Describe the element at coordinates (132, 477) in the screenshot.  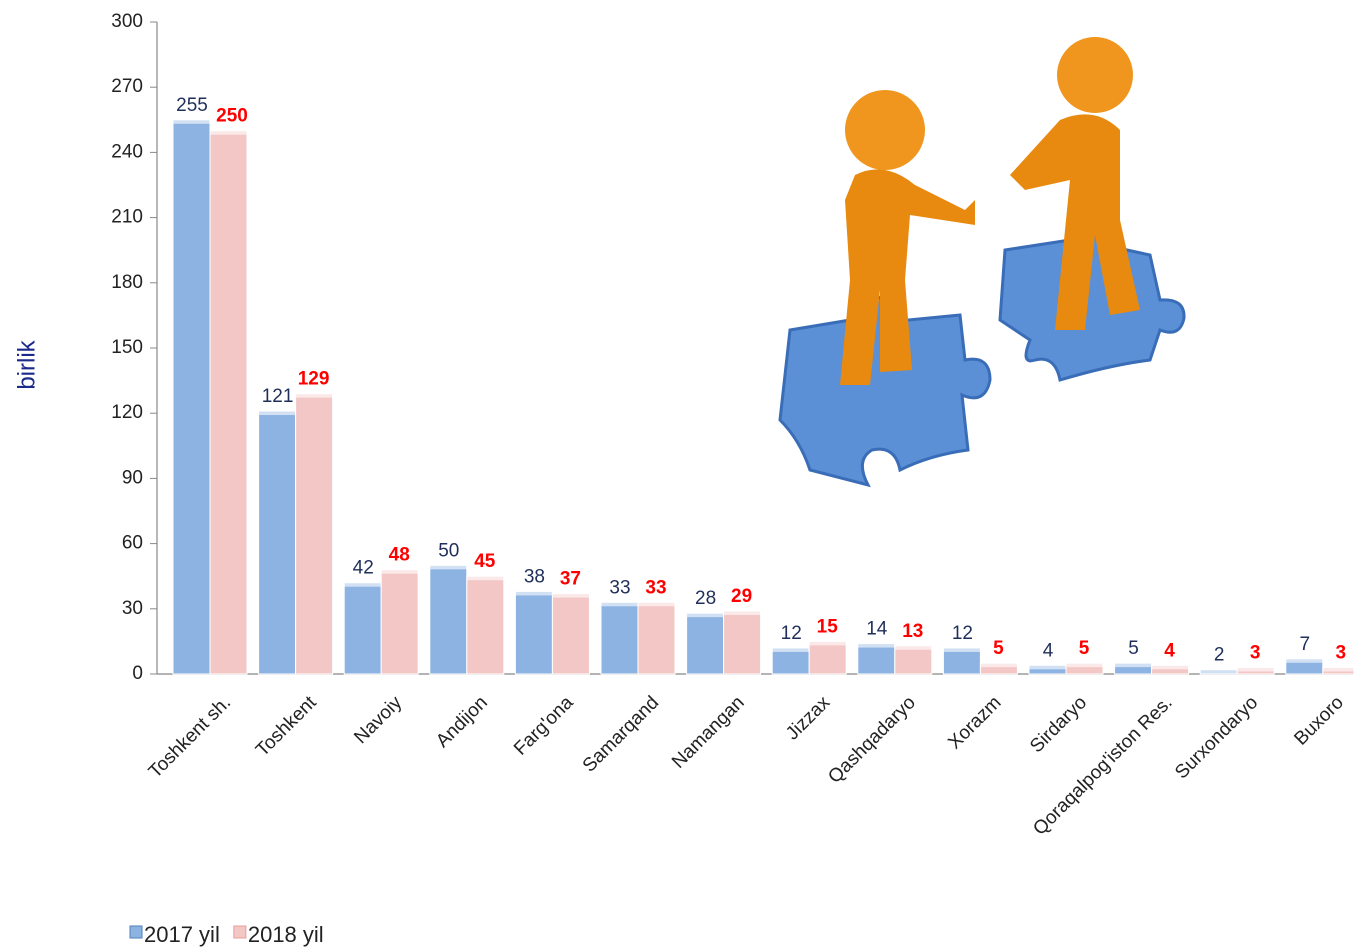
I see `y-tick-label: 90` at that location.